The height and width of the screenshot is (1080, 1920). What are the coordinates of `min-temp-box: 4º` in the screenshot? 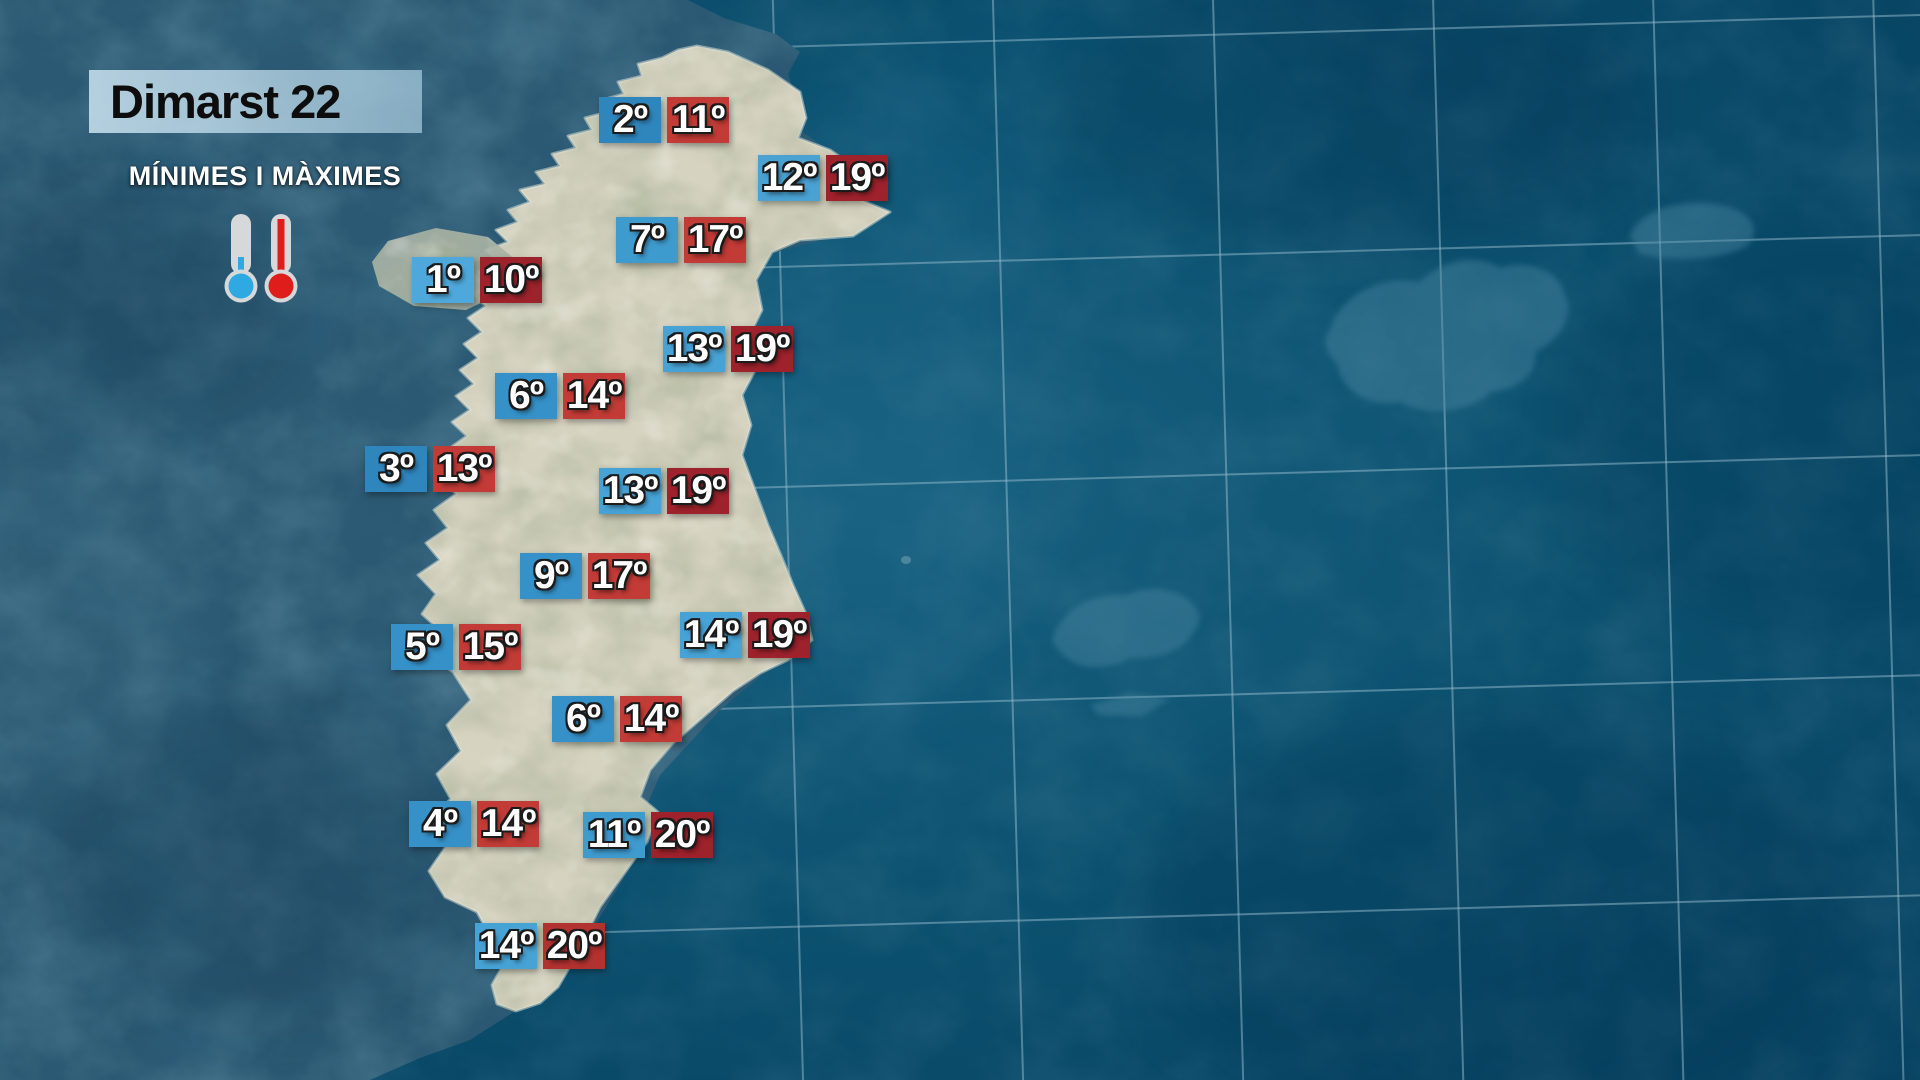 It's located at (440, 824).